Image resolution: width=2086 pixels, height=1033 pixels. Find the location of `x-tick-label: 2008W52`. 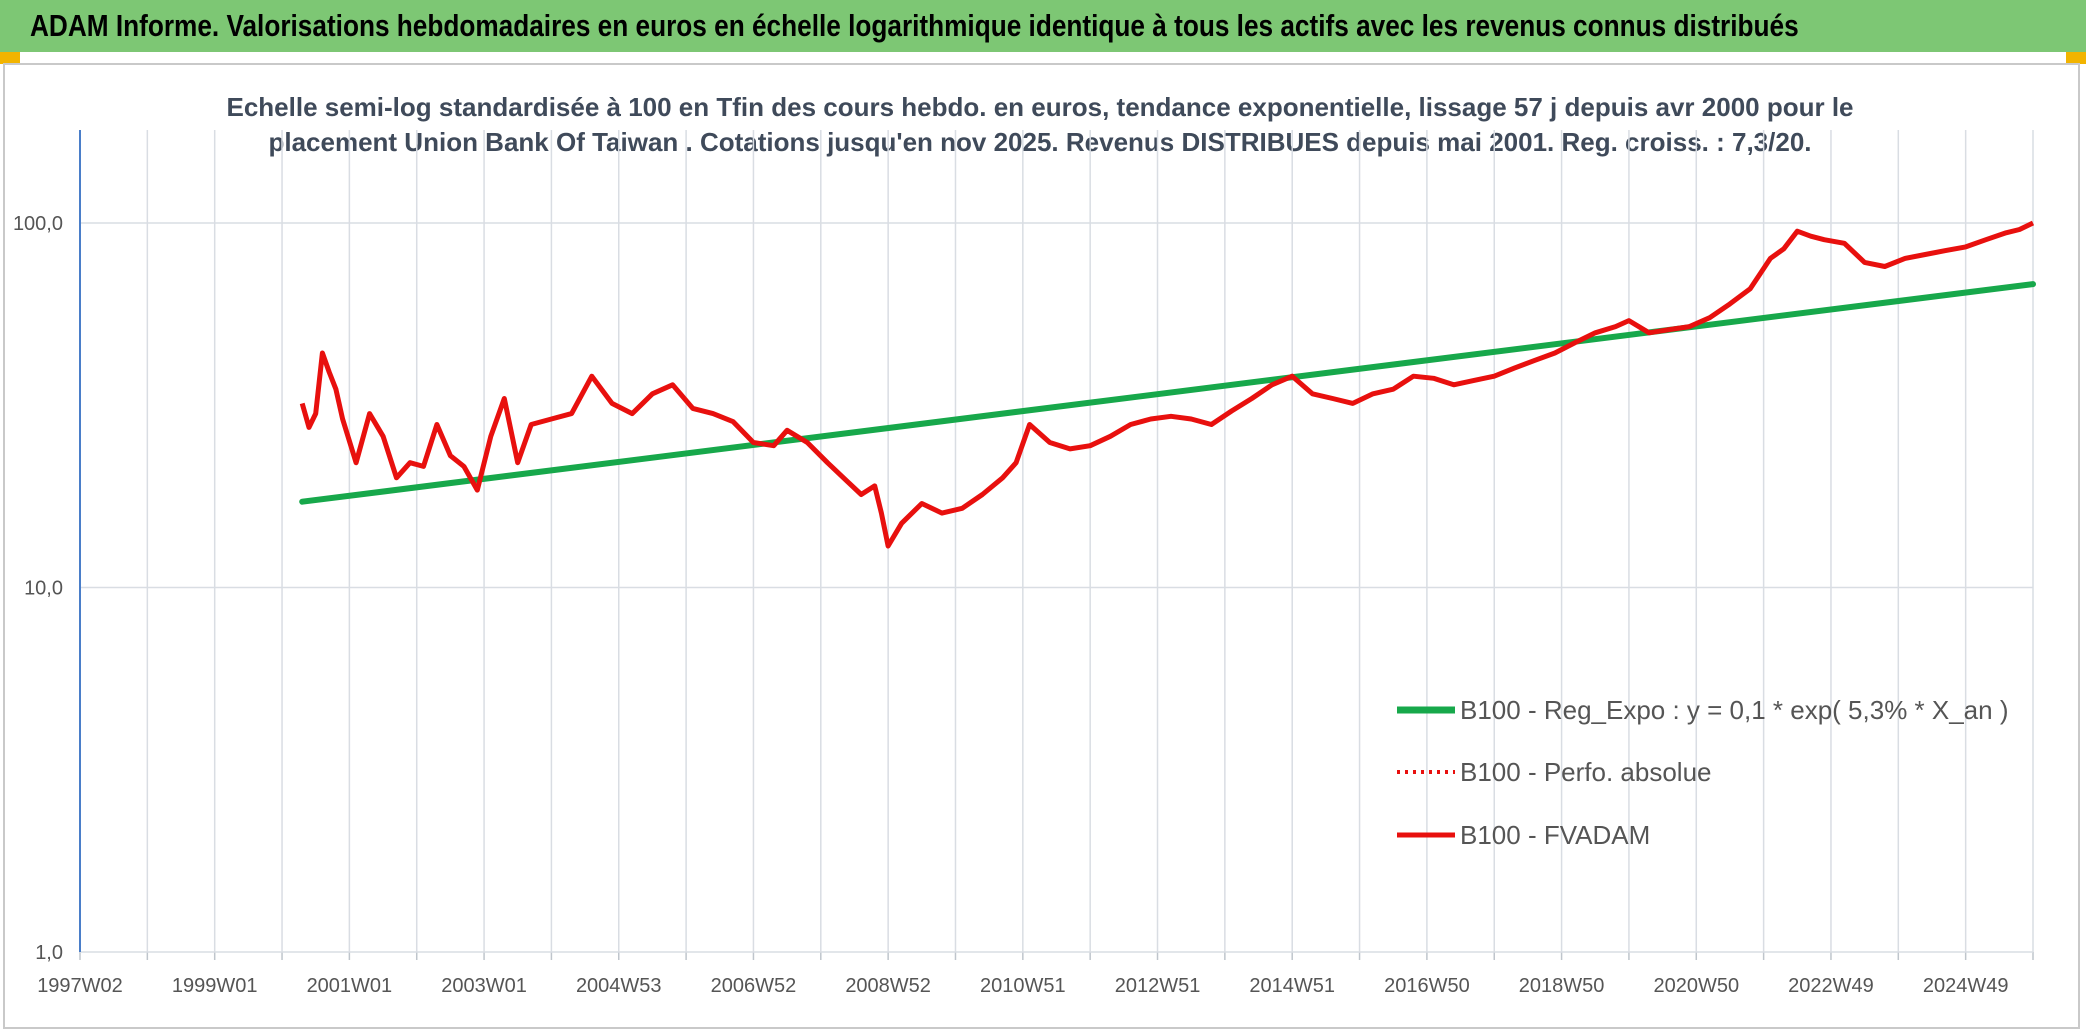

x-tick-label: 2008W52 is located at coordinates (888, 986).